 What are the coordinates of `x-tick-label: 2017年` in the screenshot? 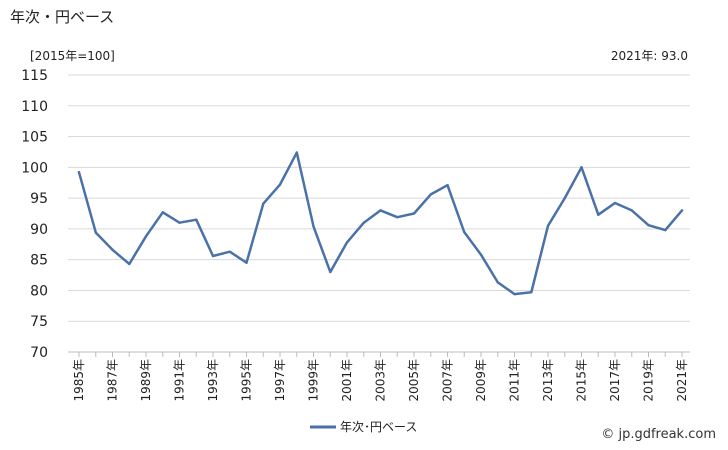 It's located at (615, 380).